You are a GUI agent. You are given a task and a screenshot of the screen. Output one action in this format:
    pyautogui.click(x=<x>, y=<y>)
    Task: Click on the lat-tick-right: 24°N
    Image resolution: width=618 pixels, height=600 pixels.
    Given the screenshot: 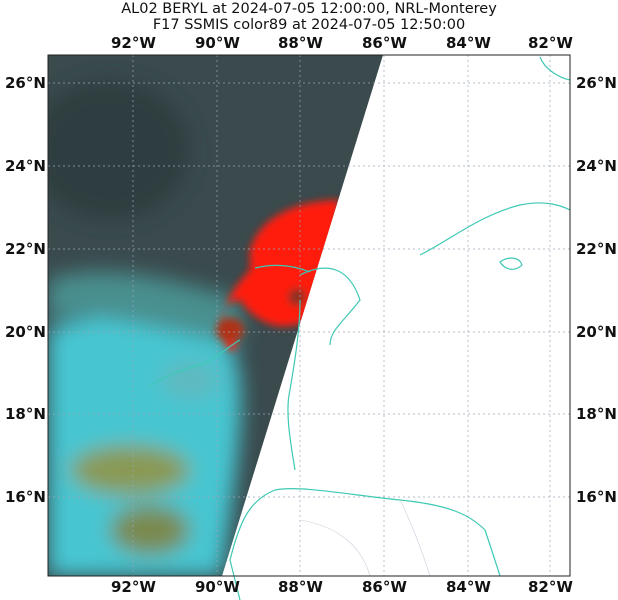 What is the action you would take?
    pyautogui.click(x=596, y=166)
    